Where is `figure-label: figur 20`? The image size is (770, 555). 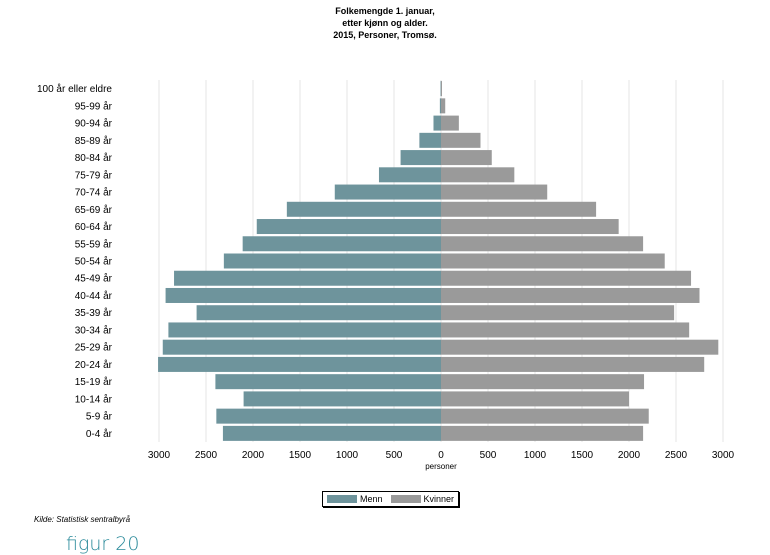 figure-label: figur 20 is located at coordinates (103, 544).